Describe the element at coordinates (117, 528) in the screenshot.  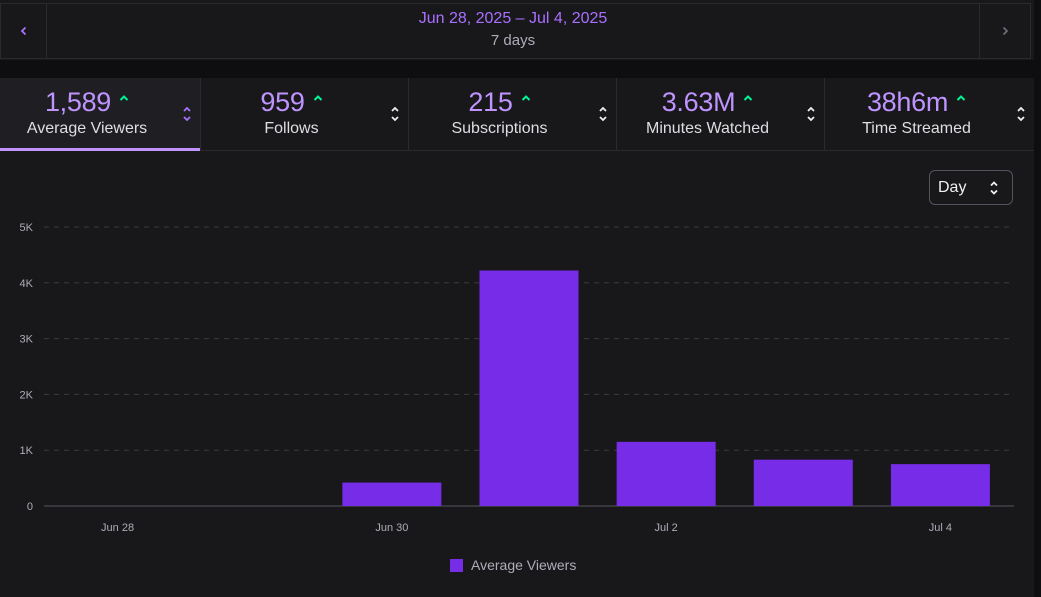
I see `x-tick-label: Jun 28` at that location.